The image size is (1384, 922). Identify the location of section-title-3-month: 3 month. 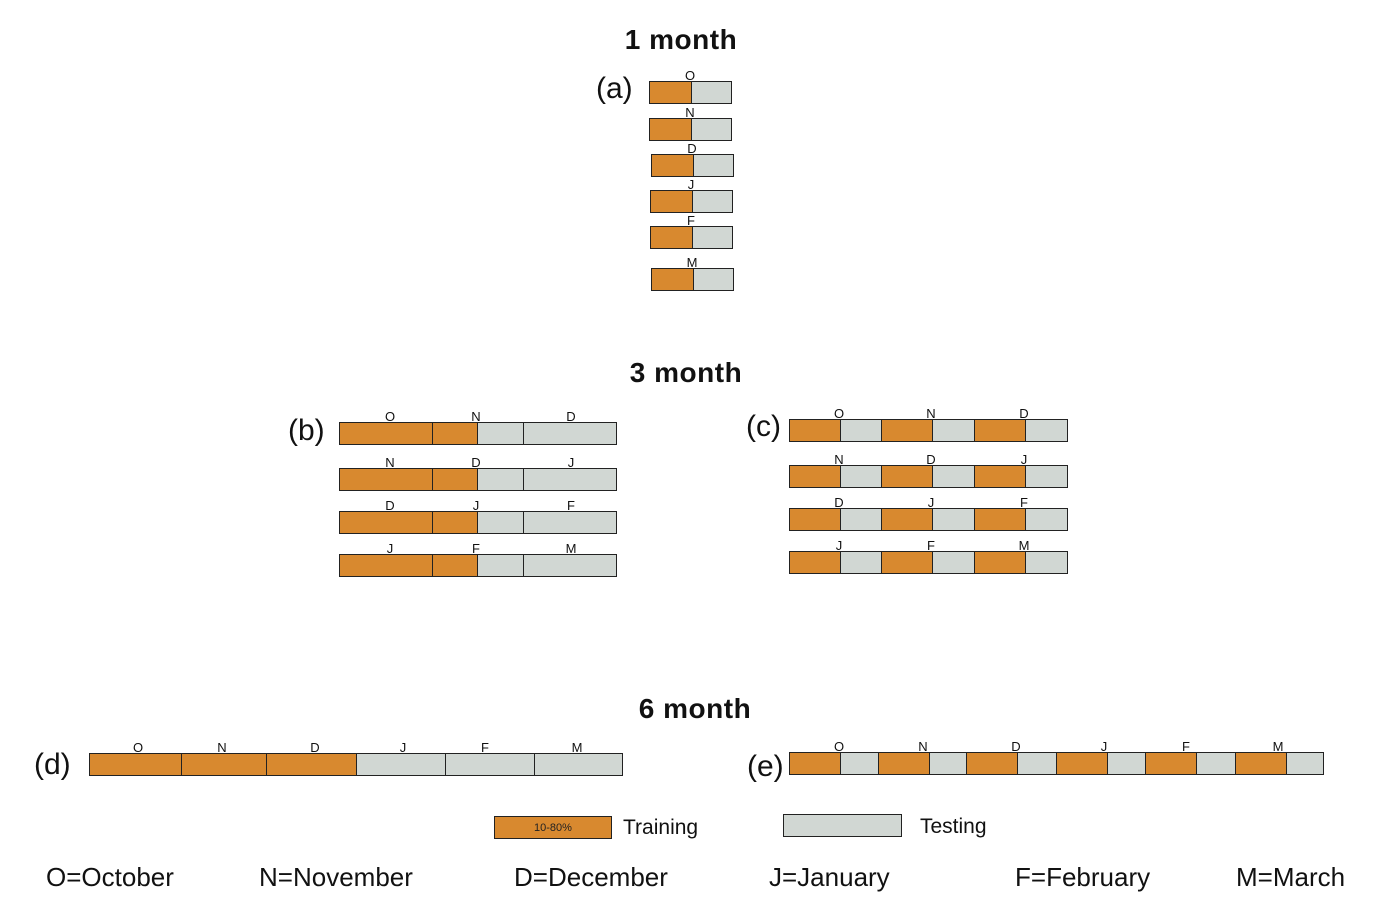
(686, 372).